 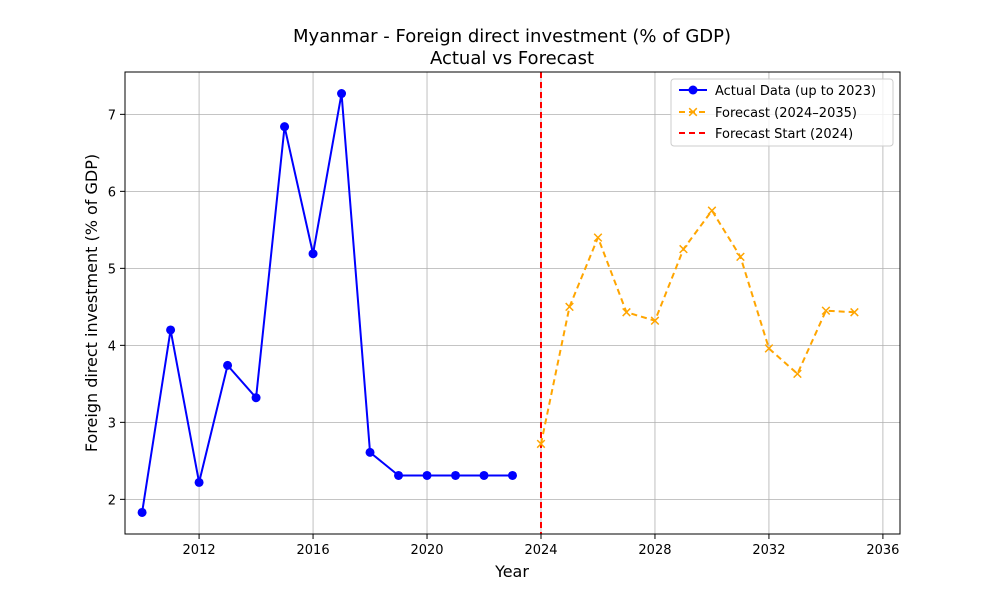 I want to click on x-tick-label: 2028, so click(x=654, y=550).